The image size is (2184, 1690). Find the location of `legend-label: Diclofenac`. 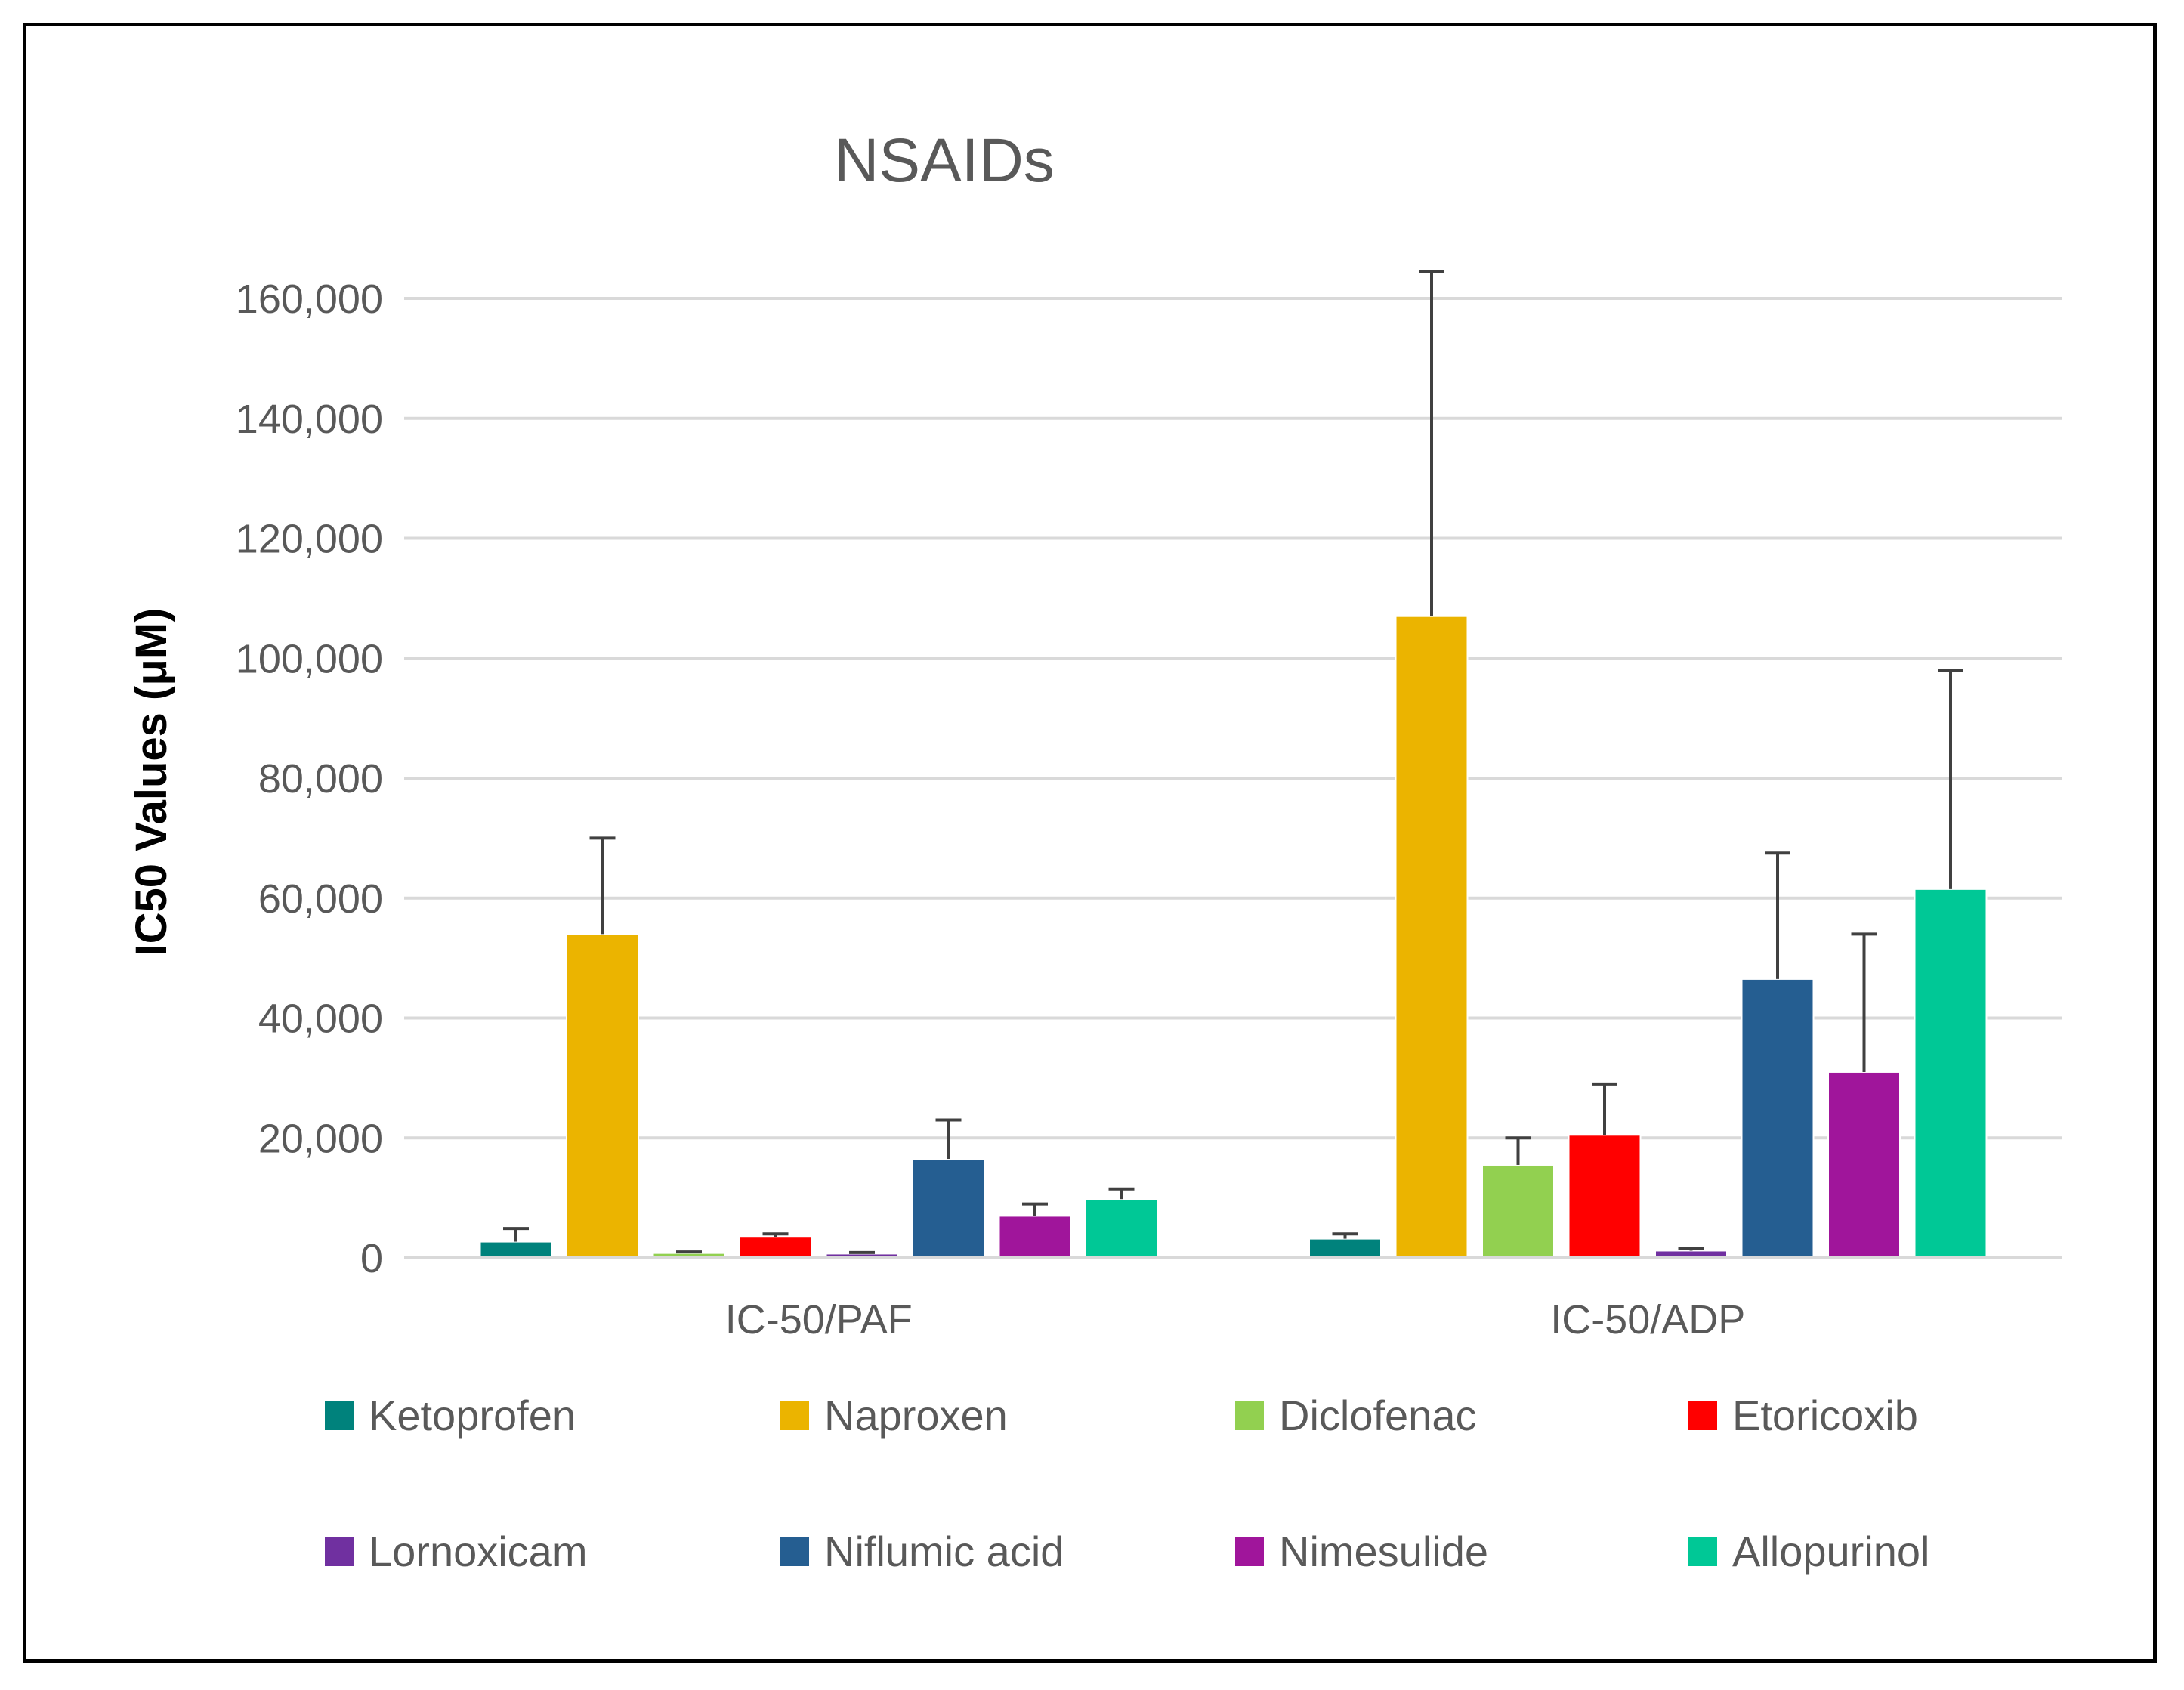

legend-label: Diclofenac is located at coordinates (1377, 1415).